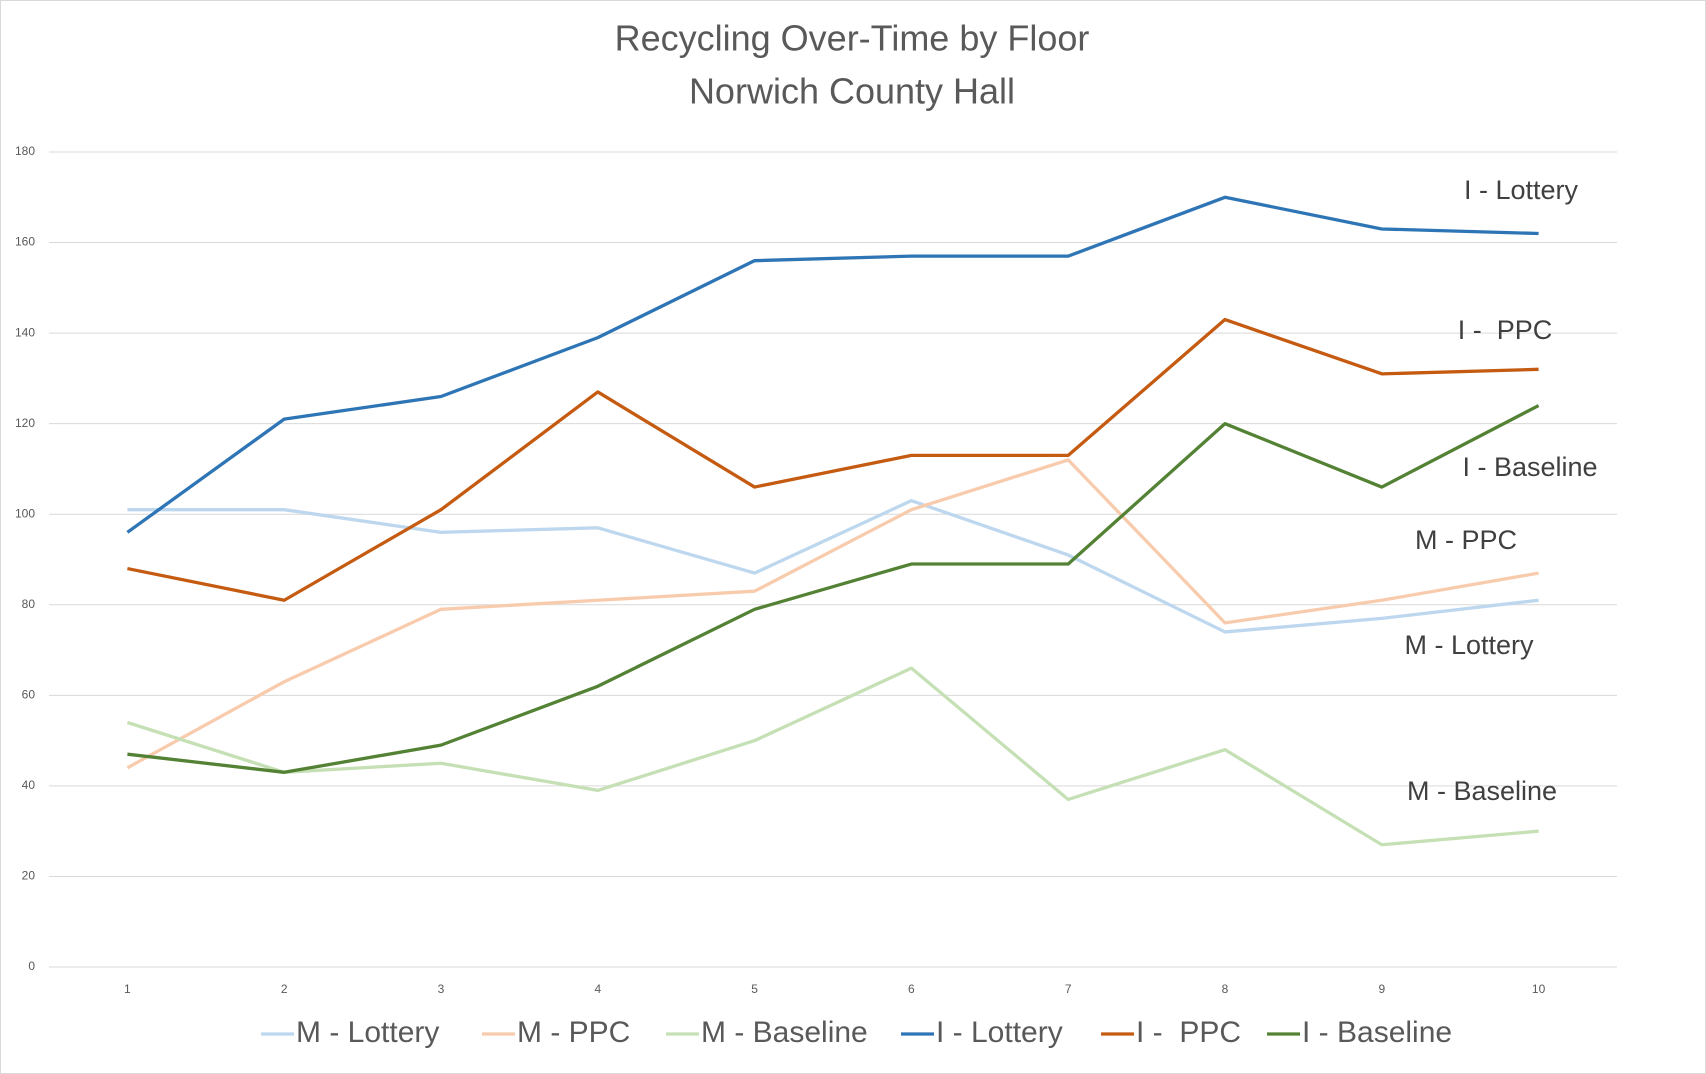  Describe the element at coordinates (29, 876) in the screenshot. I see `y-tick-label: 20` at that location.